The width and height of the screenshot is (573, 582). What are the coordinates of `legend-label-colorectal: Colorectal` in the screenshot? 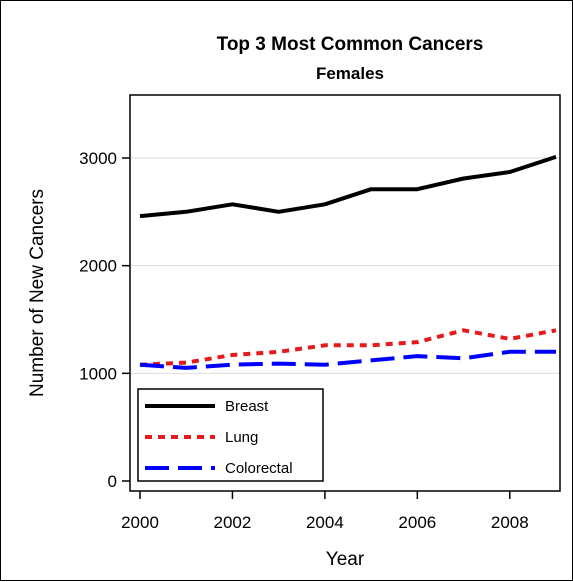 It's located at (259, 468).